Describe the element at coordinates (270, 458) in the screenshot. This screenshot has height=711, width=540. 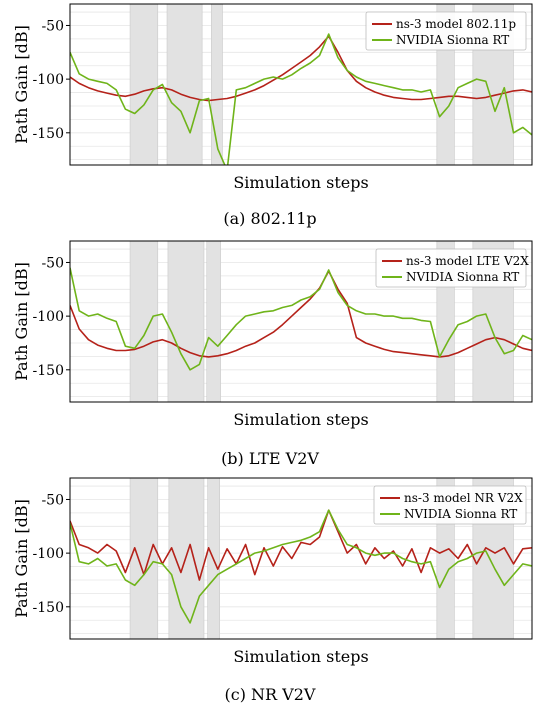
I see `panel-caption: (b) LTE V2V` at that location.